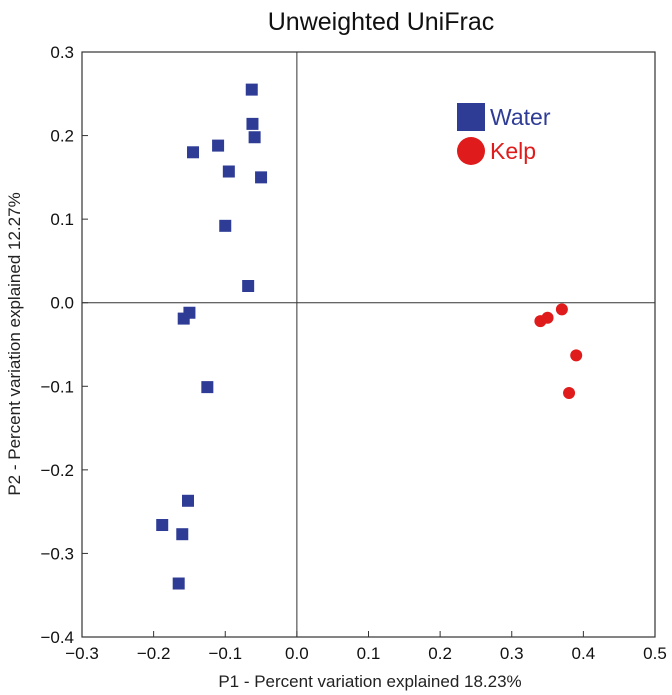 This screenshot has height=695, width=672. Describe the element at coordinates (520, 117) in the screenshot. I see `legend-water-label: Water` at that location.